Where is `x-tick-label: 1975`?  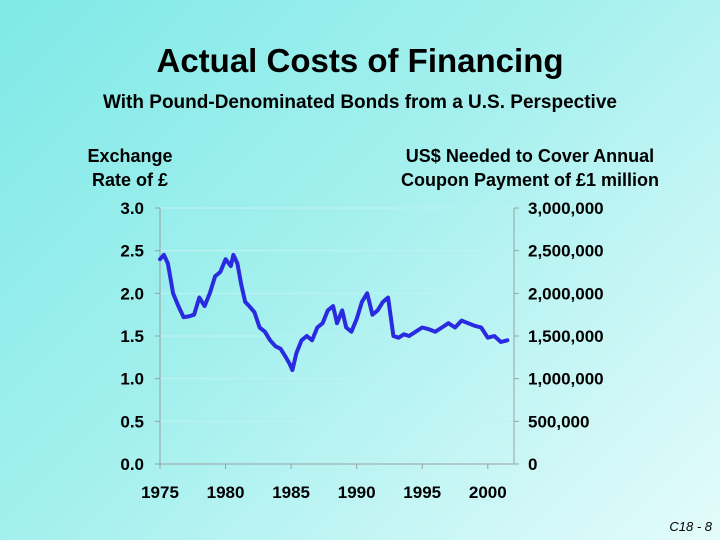
x-tick-label: 1975 is located at coordinates (160, 492).